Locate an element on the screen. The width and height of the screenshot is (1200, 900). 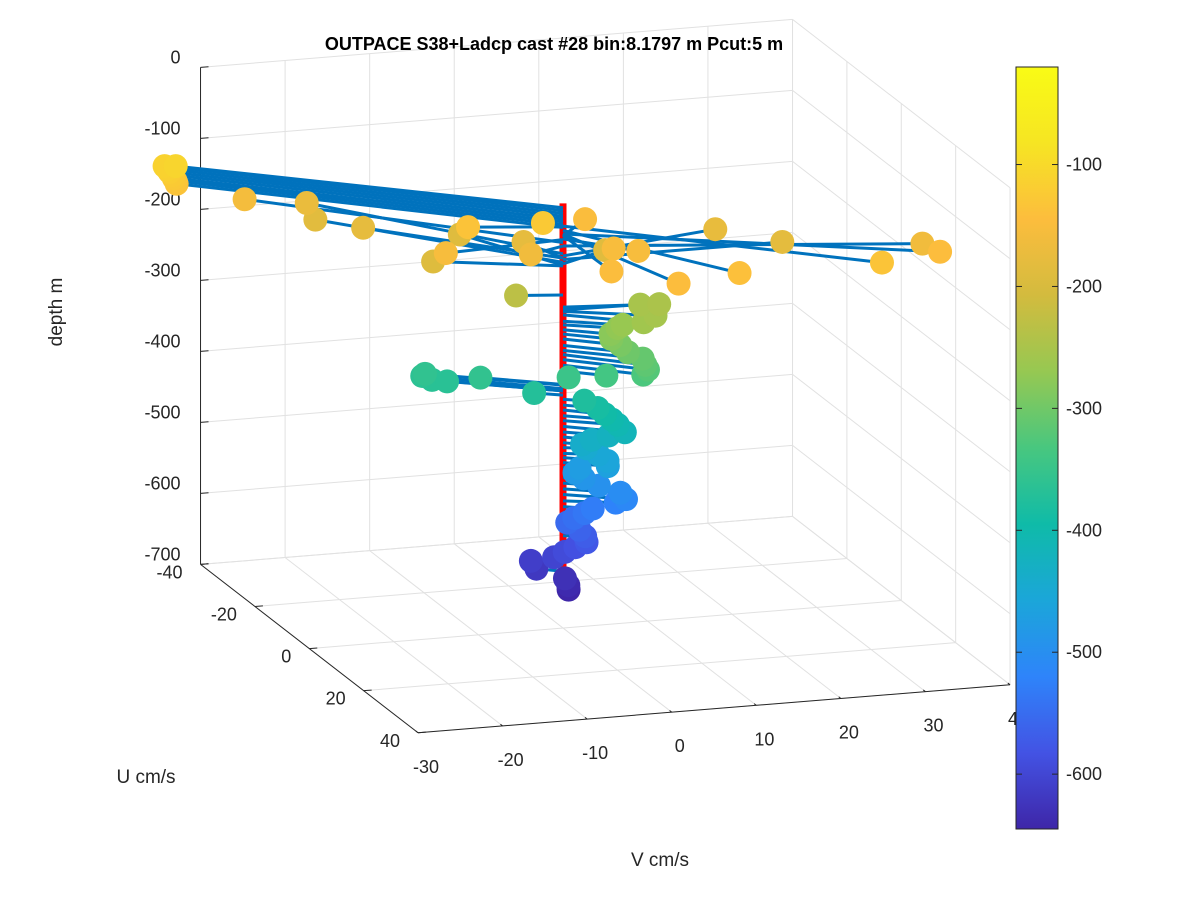
y-tick-label: 10 is located at coordinates (764, 739).